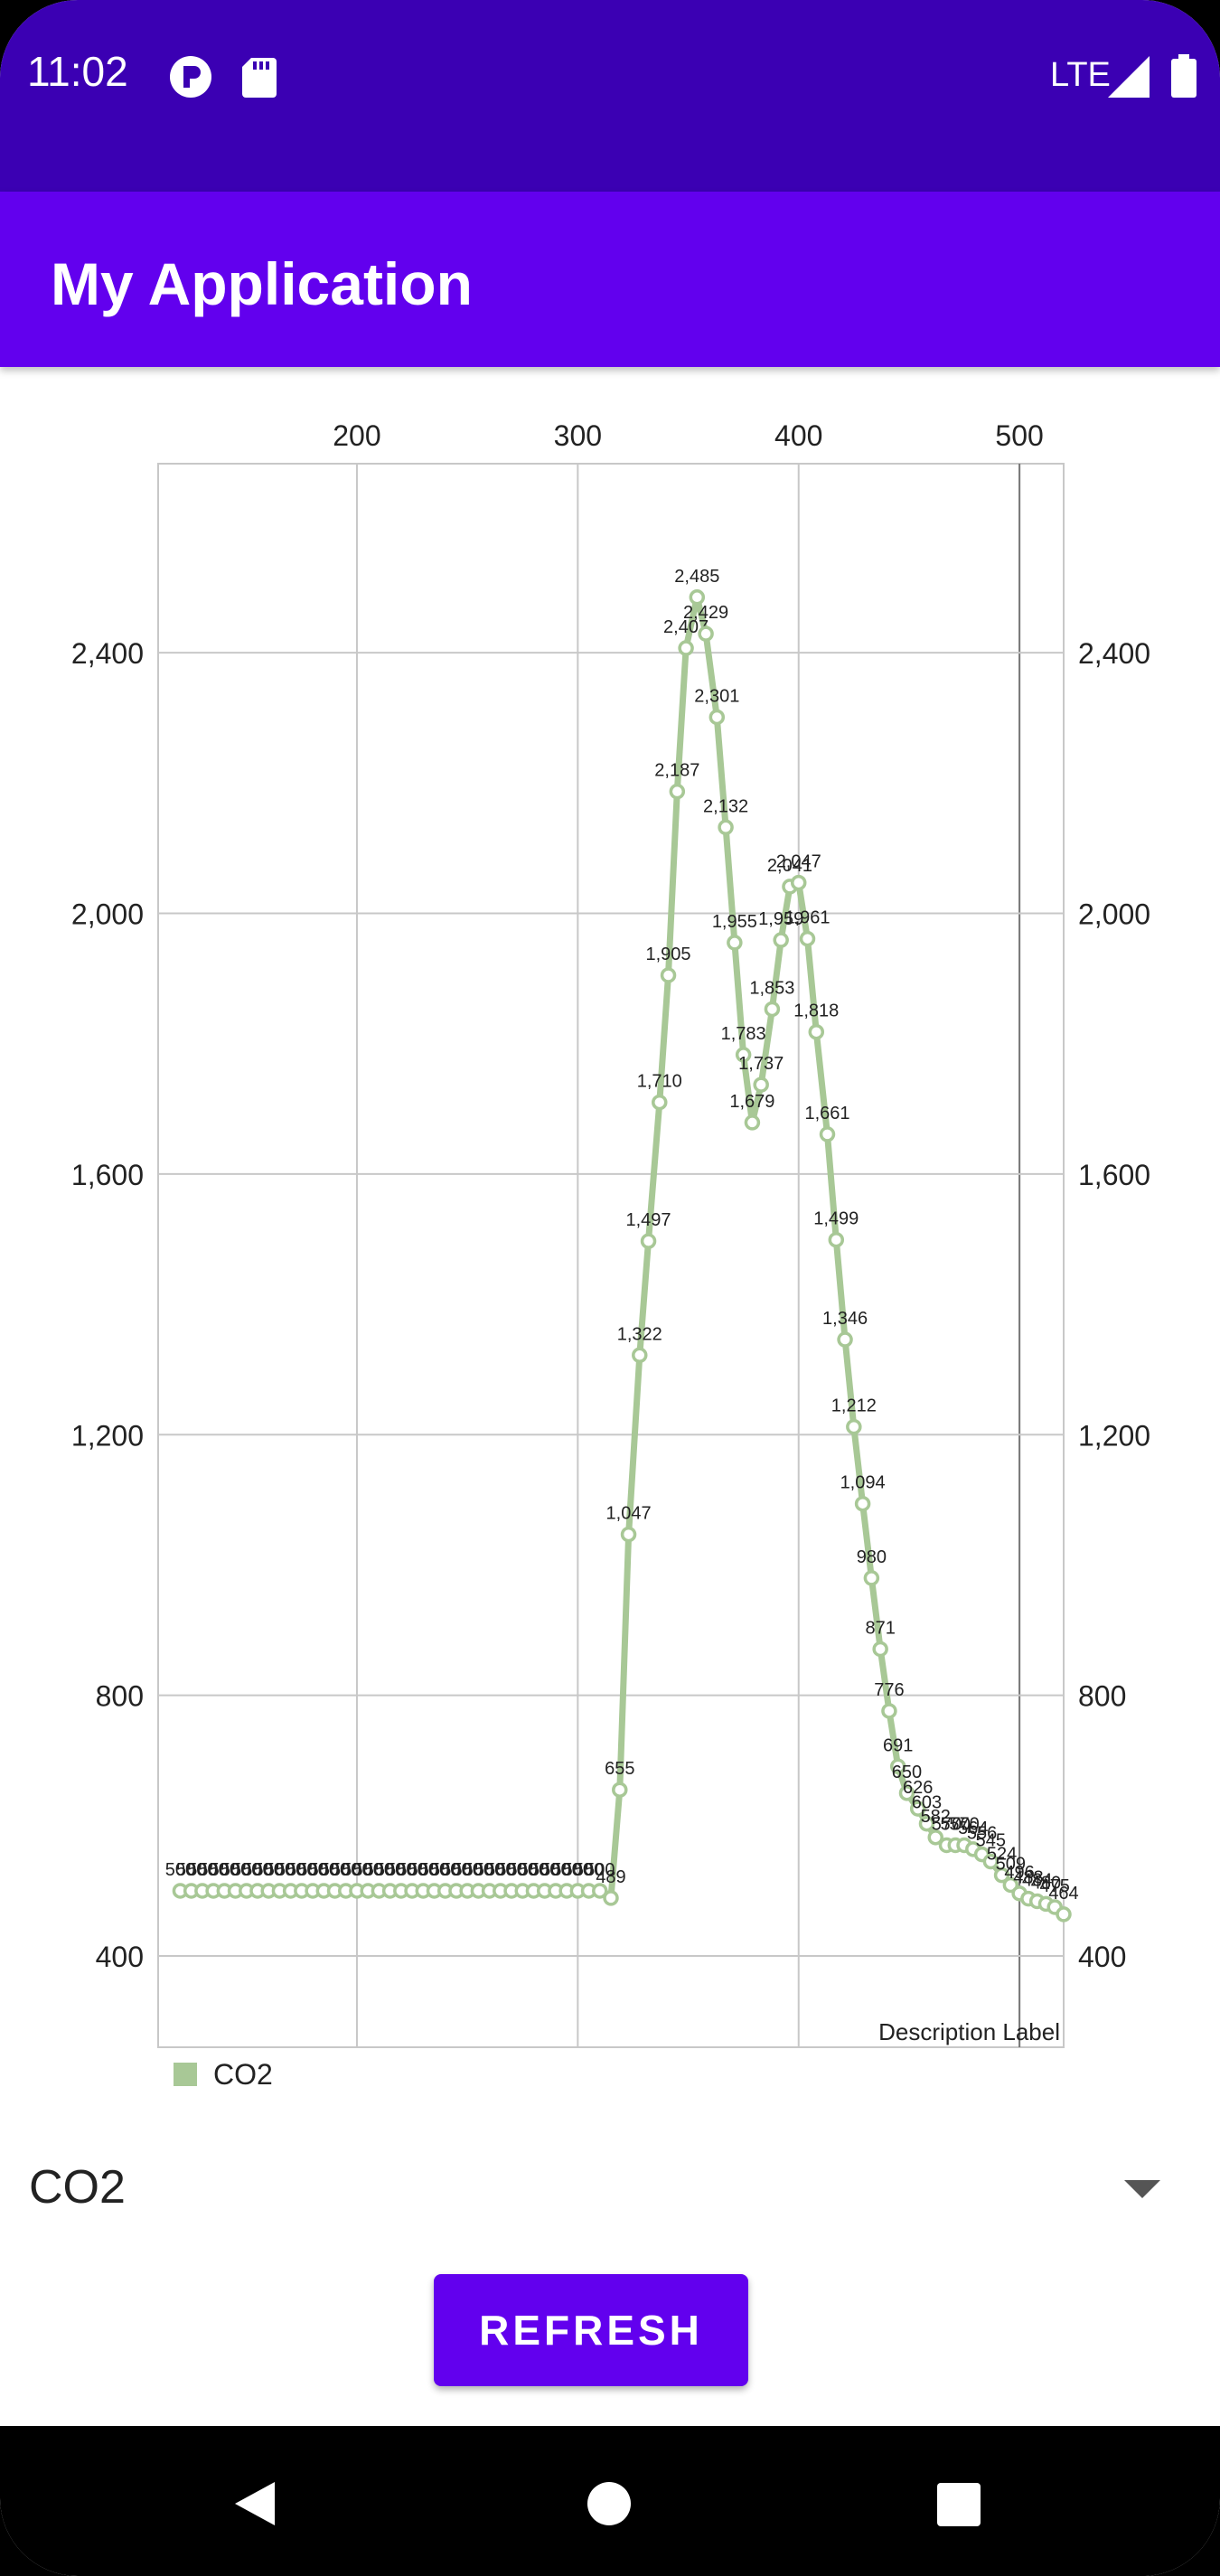  I want to click on data-label: 1,322, so click(639, 1334).